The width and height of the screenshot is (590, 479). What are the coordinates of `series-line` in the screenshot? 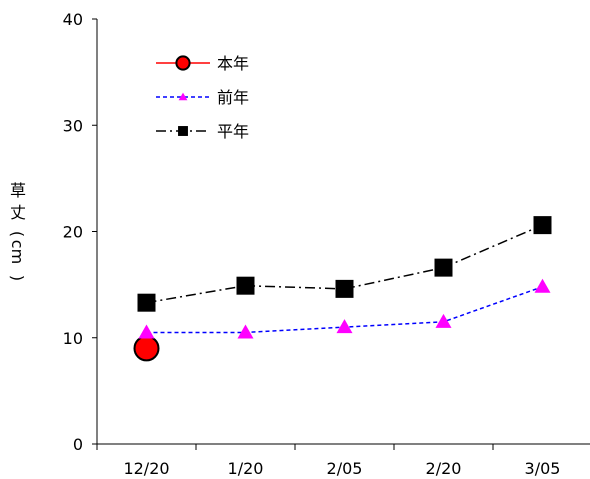 It's located at (344, 264).